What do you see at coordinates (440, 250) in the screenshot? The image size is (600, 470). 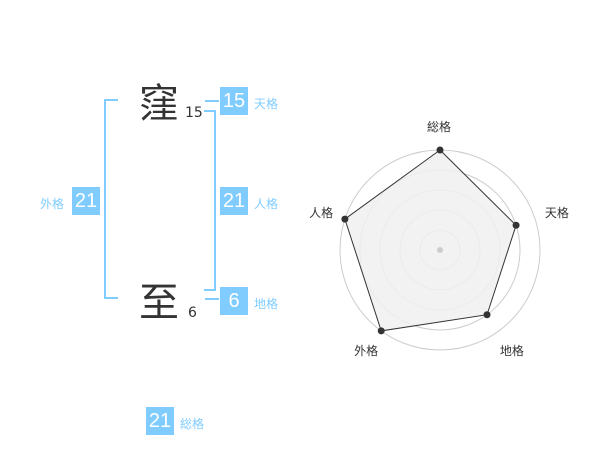 I see `radar-center` at bounding box center [440, 250].